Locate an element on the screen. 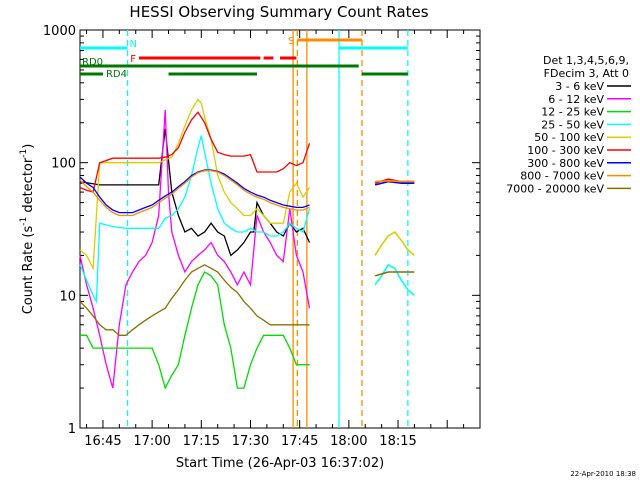 The width and height of the screenshot is (640, 480). series-line-after-gap-7000-20000-kev is located at coordinates (394, 274).